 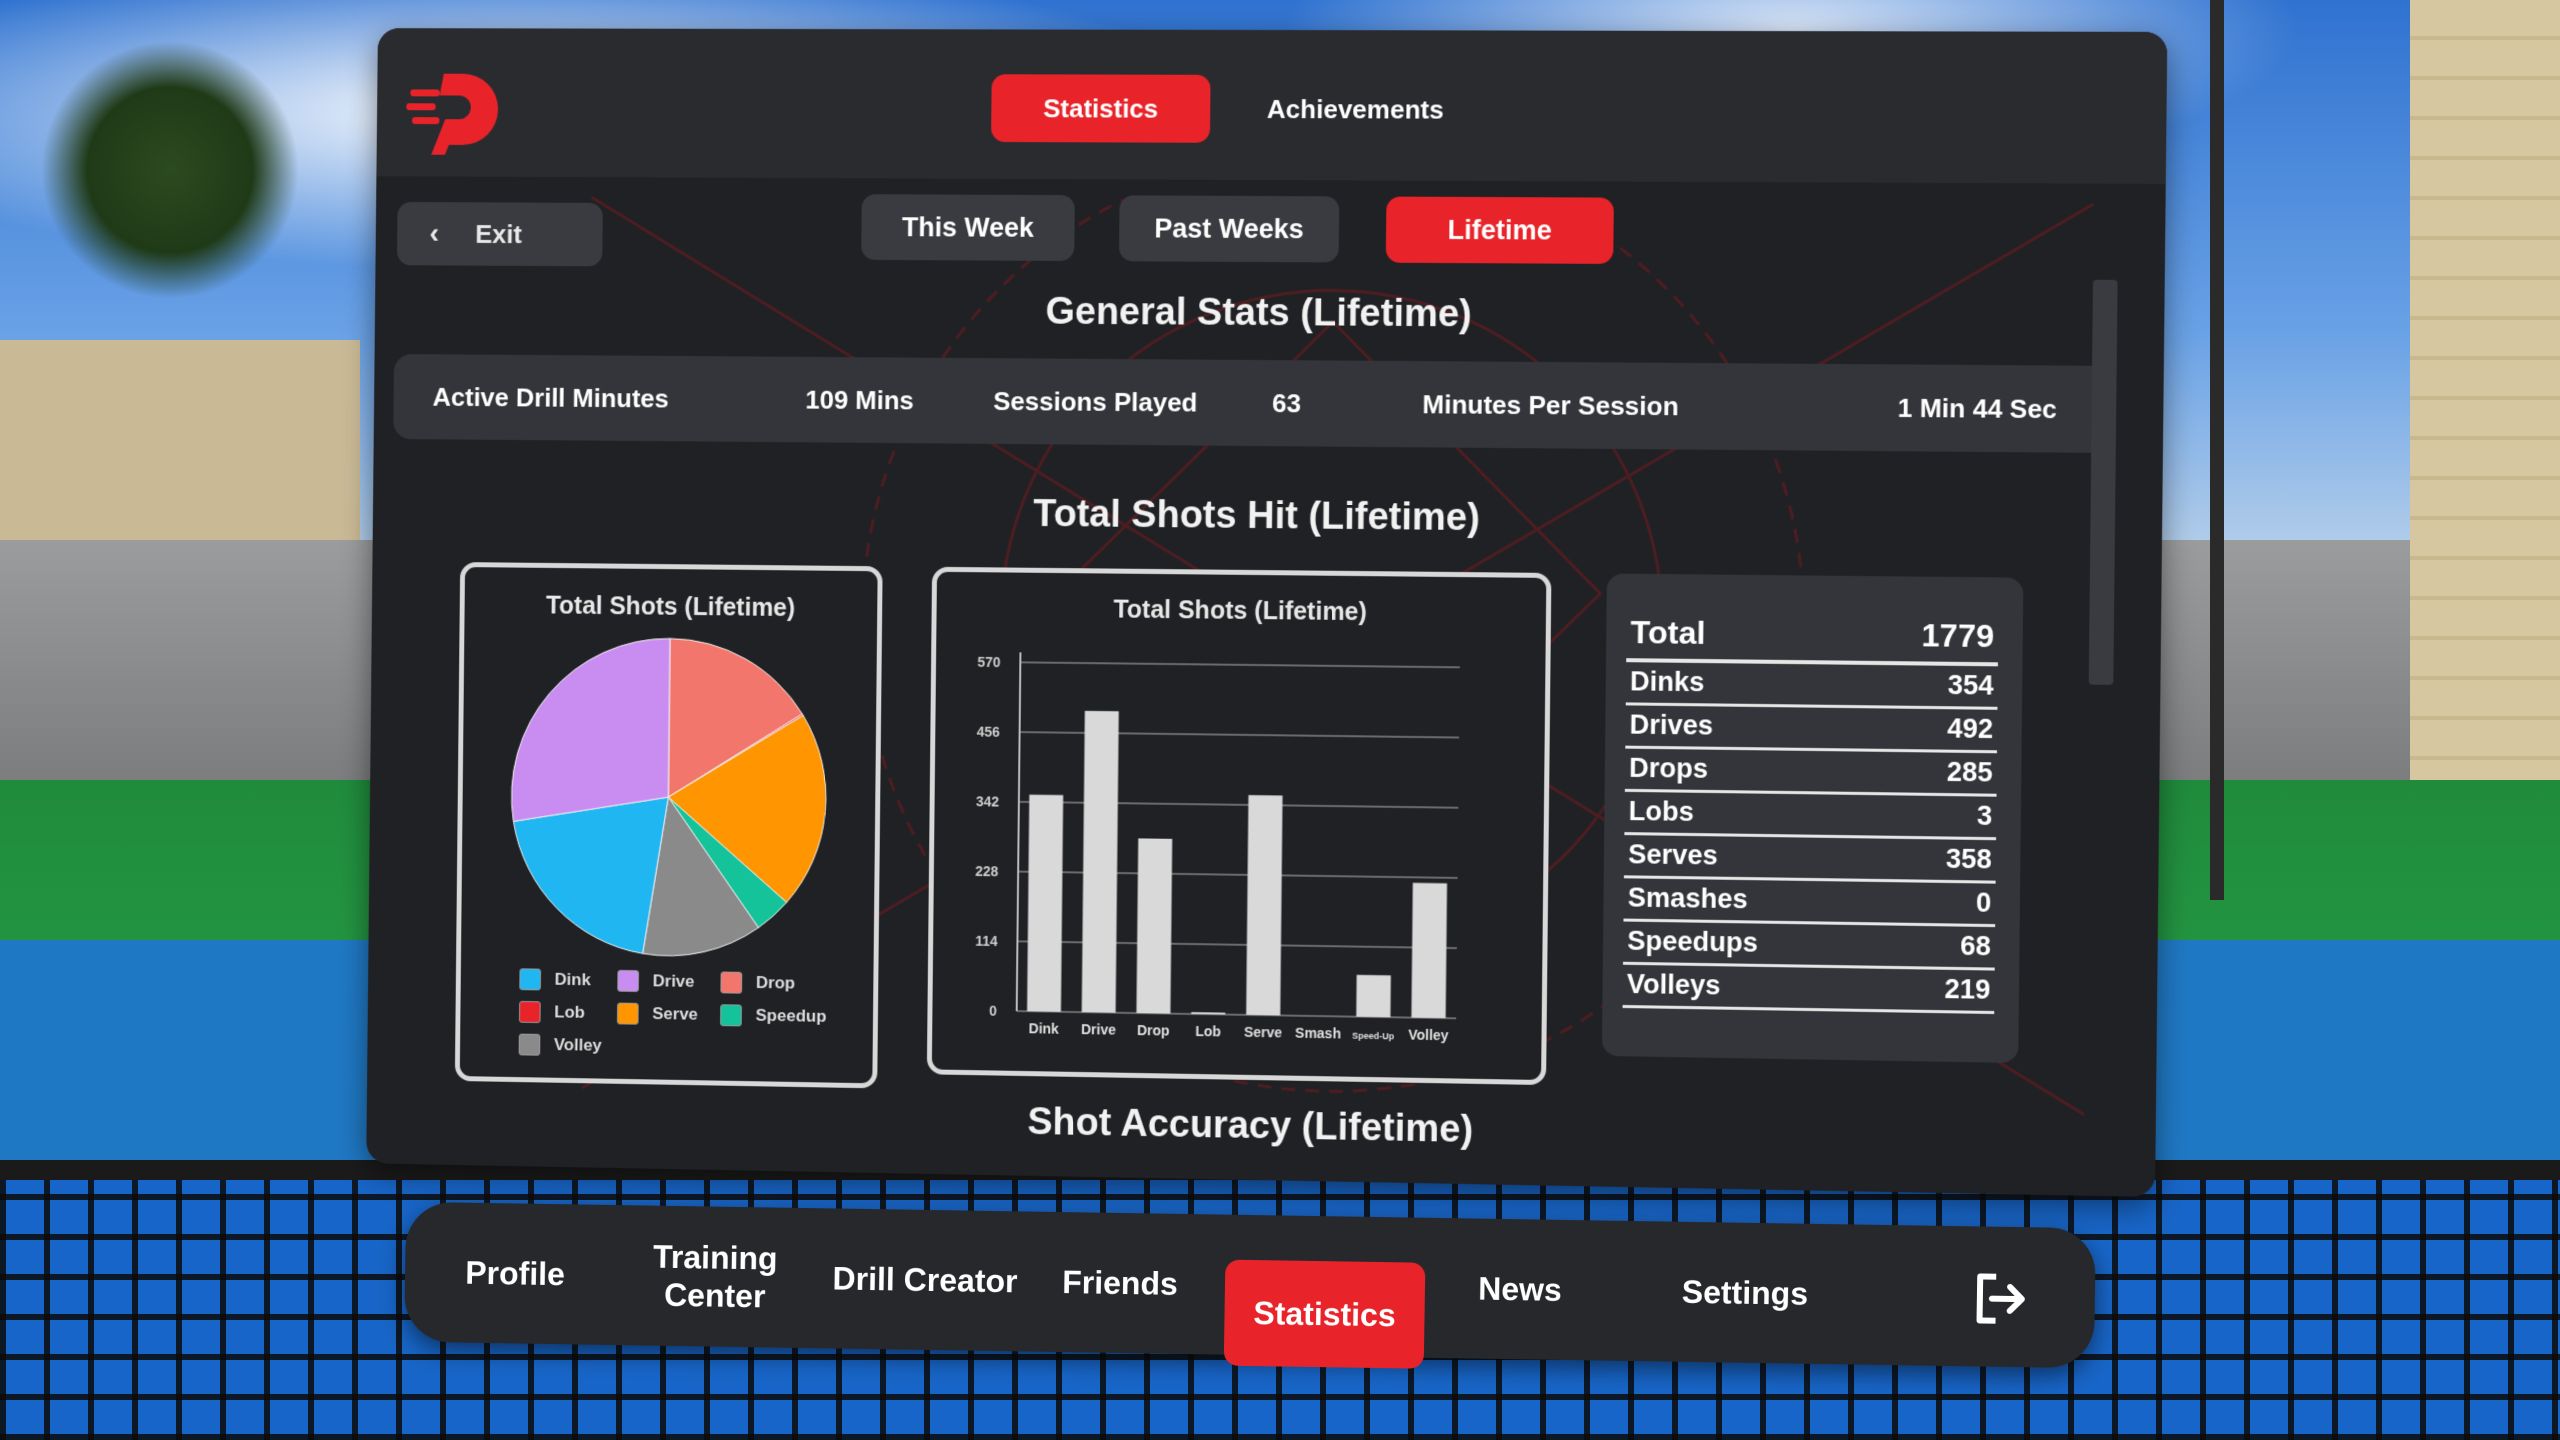 What do you see at coordinates (1428, 1034) in the screenshot?
I see `x-tick-label: Volley` at bounding box center [1428, 1034].